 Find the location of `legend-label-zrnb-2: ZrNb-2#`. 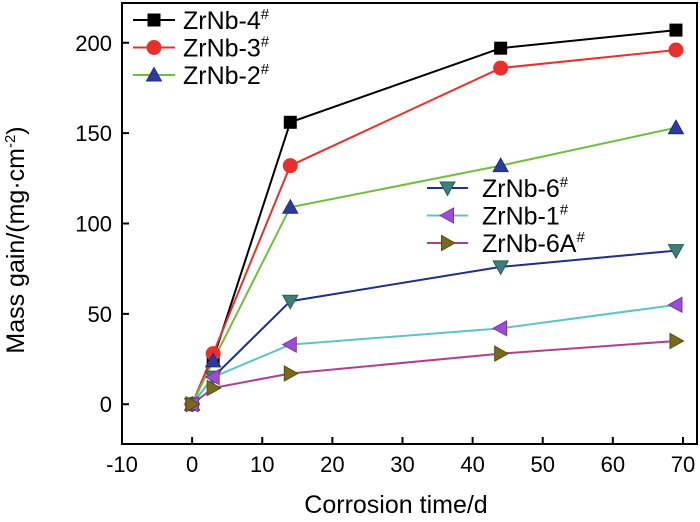

legend-label-zrnb-2: ZrNb-2# is located at coordinates (226, 75).